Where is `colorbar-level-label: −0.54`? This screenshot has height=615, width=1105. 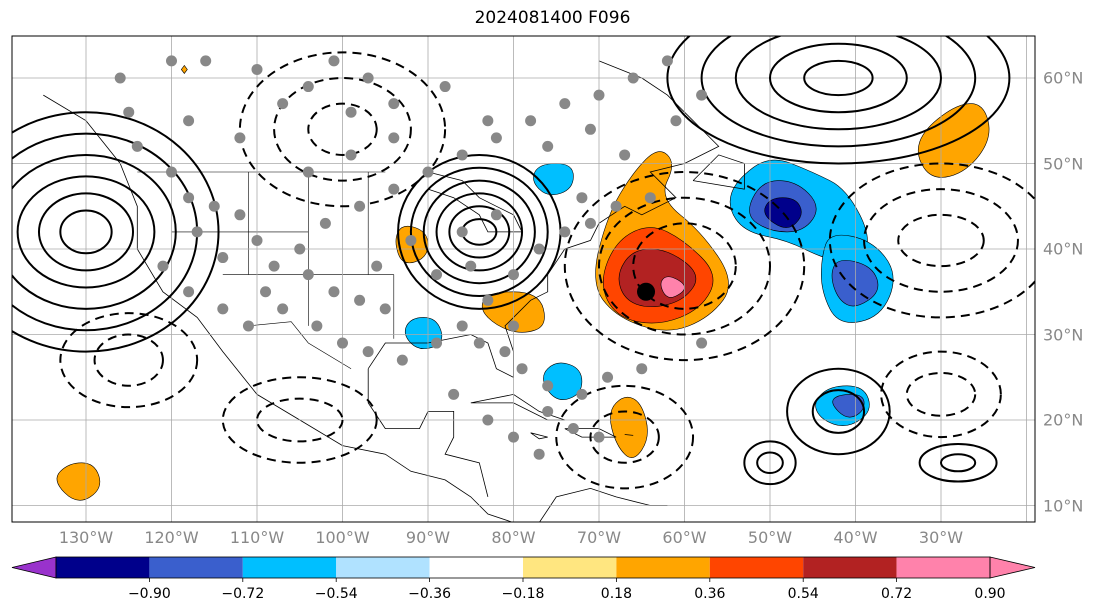
colorbar-level-label: −0.54 is located at coordinates (336, 594).